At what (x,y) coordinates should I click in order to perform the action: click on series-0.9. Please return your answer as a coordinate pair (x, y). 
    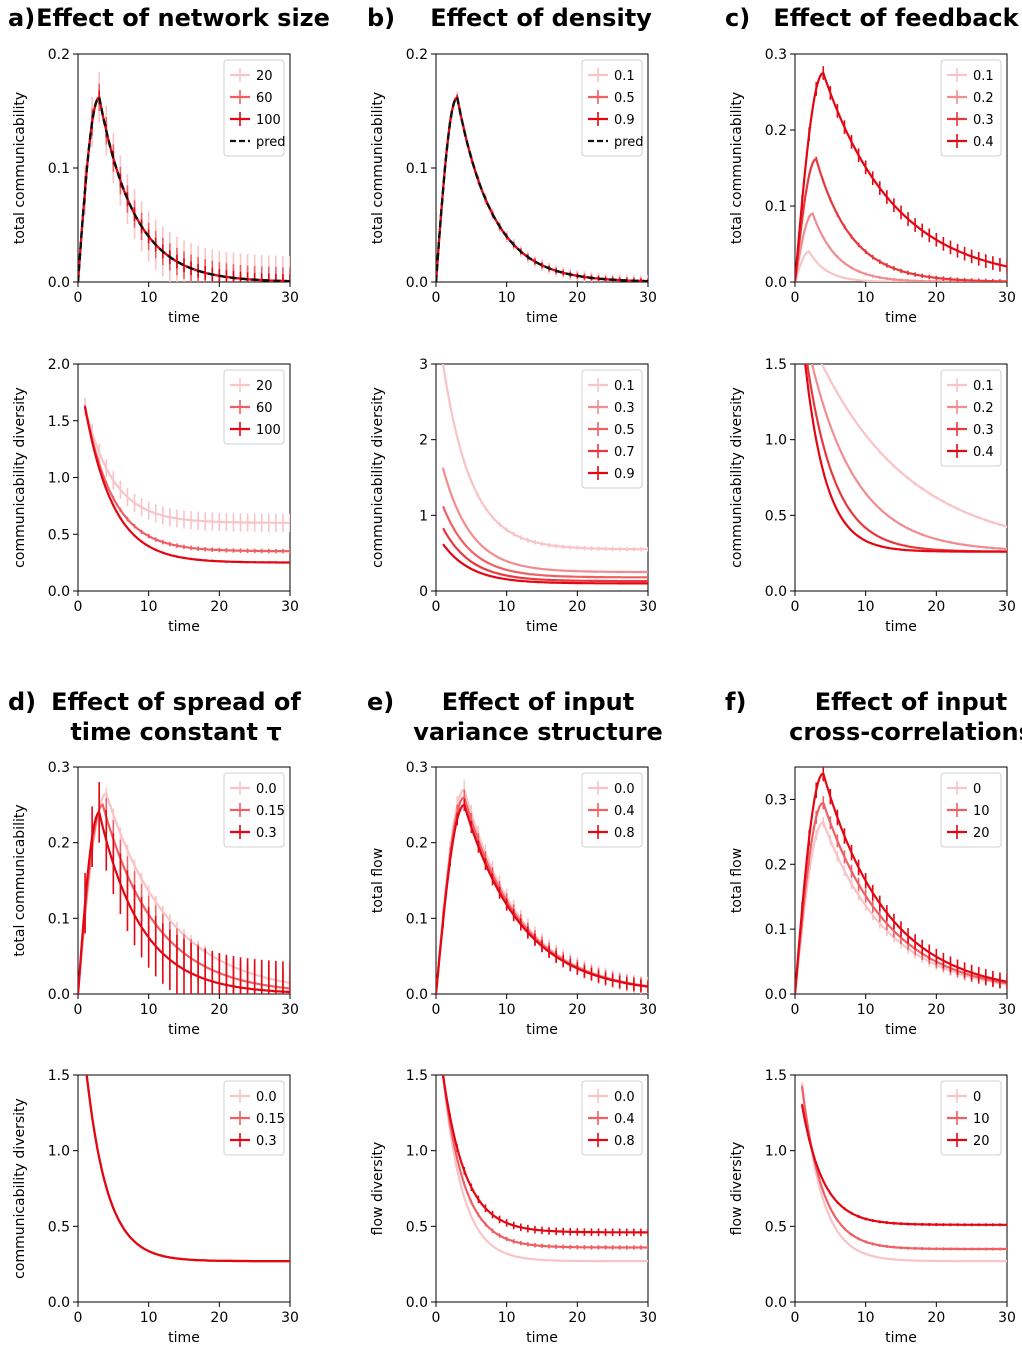
    Looking at the image, I should click on (545, 564).